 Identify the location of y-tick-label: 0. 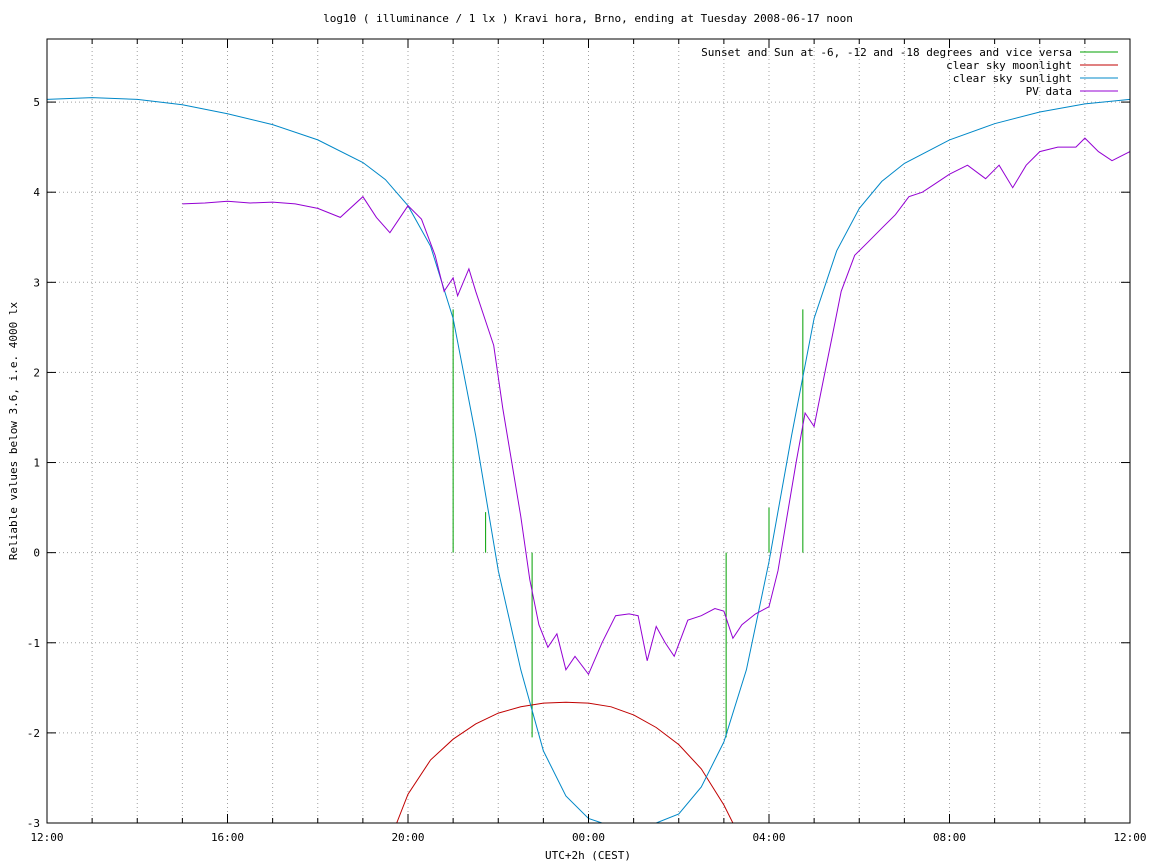
(36, 553).